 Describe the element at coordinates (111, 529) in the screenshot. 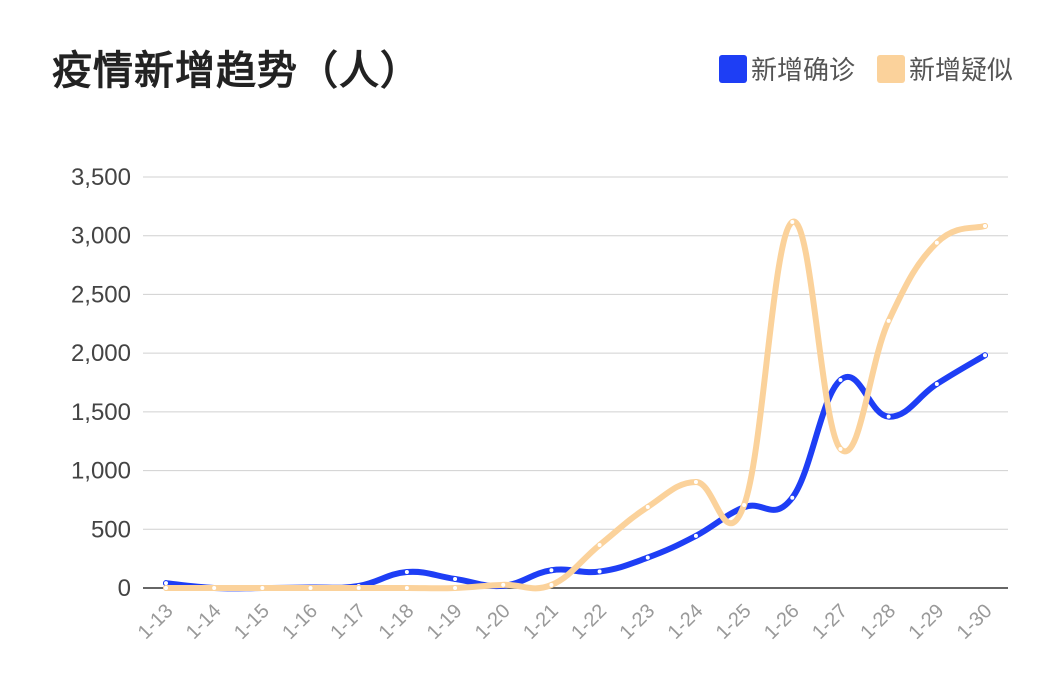

I see `y-tick-label: 500` at that location.